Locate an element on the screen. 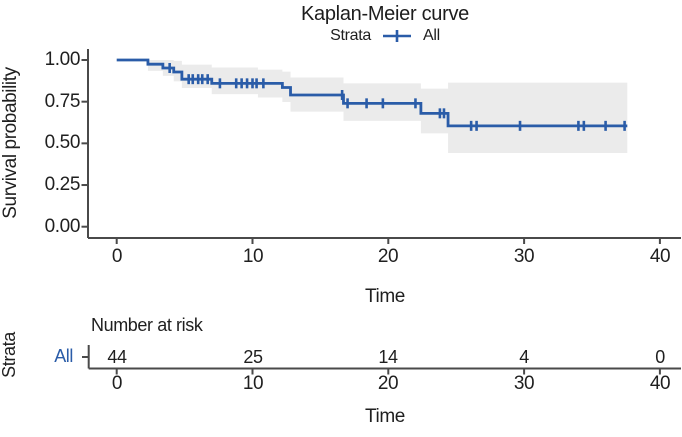 Image resolution: width=682 pixels, height=437 pixels. x-tick-label: 40 is located at coordinates (660, 256).